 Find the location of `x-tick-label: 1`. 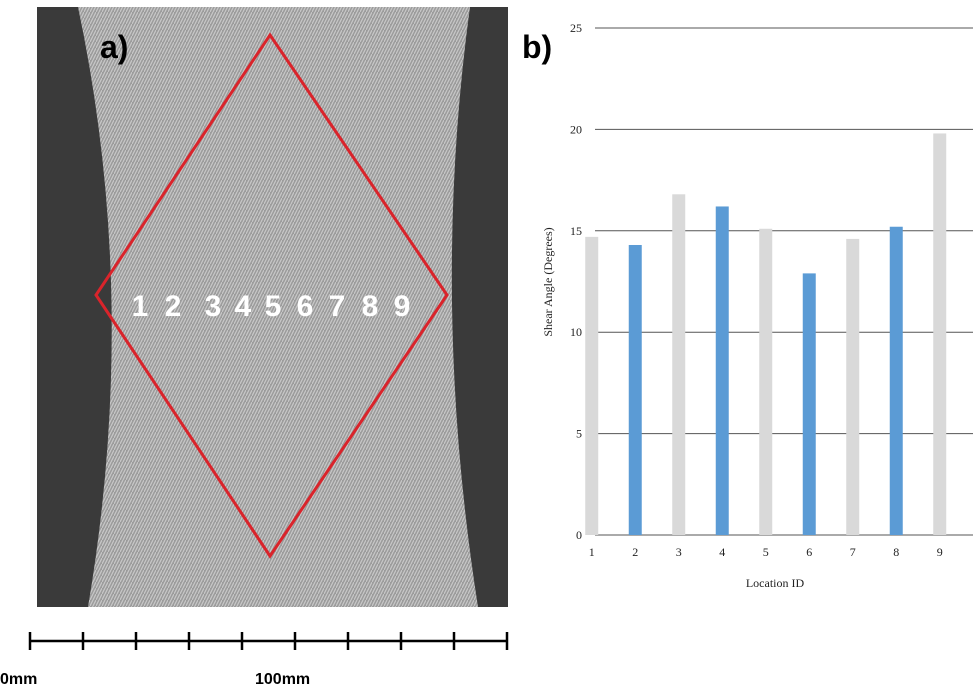

x-tick-label: 1 is located at coordinates (592, 552).